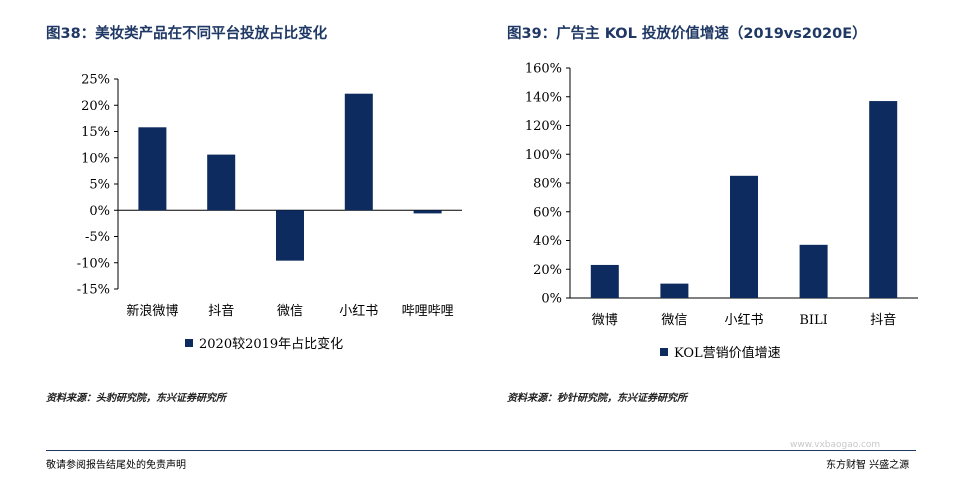 The height and width of the screenshot is (481, 962). What do you see at coordinates (95, 80) in the screenshot?
I see `chart1-y-tick-label: 25%` at bounding box center [95, 80].